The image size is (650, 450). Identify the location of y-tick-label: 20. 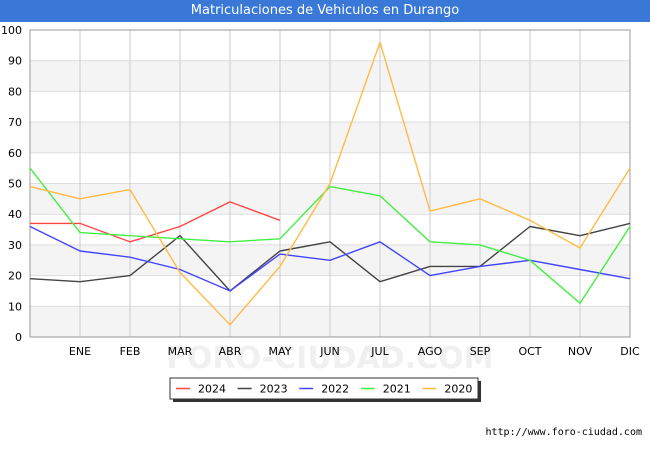
(15, 276).